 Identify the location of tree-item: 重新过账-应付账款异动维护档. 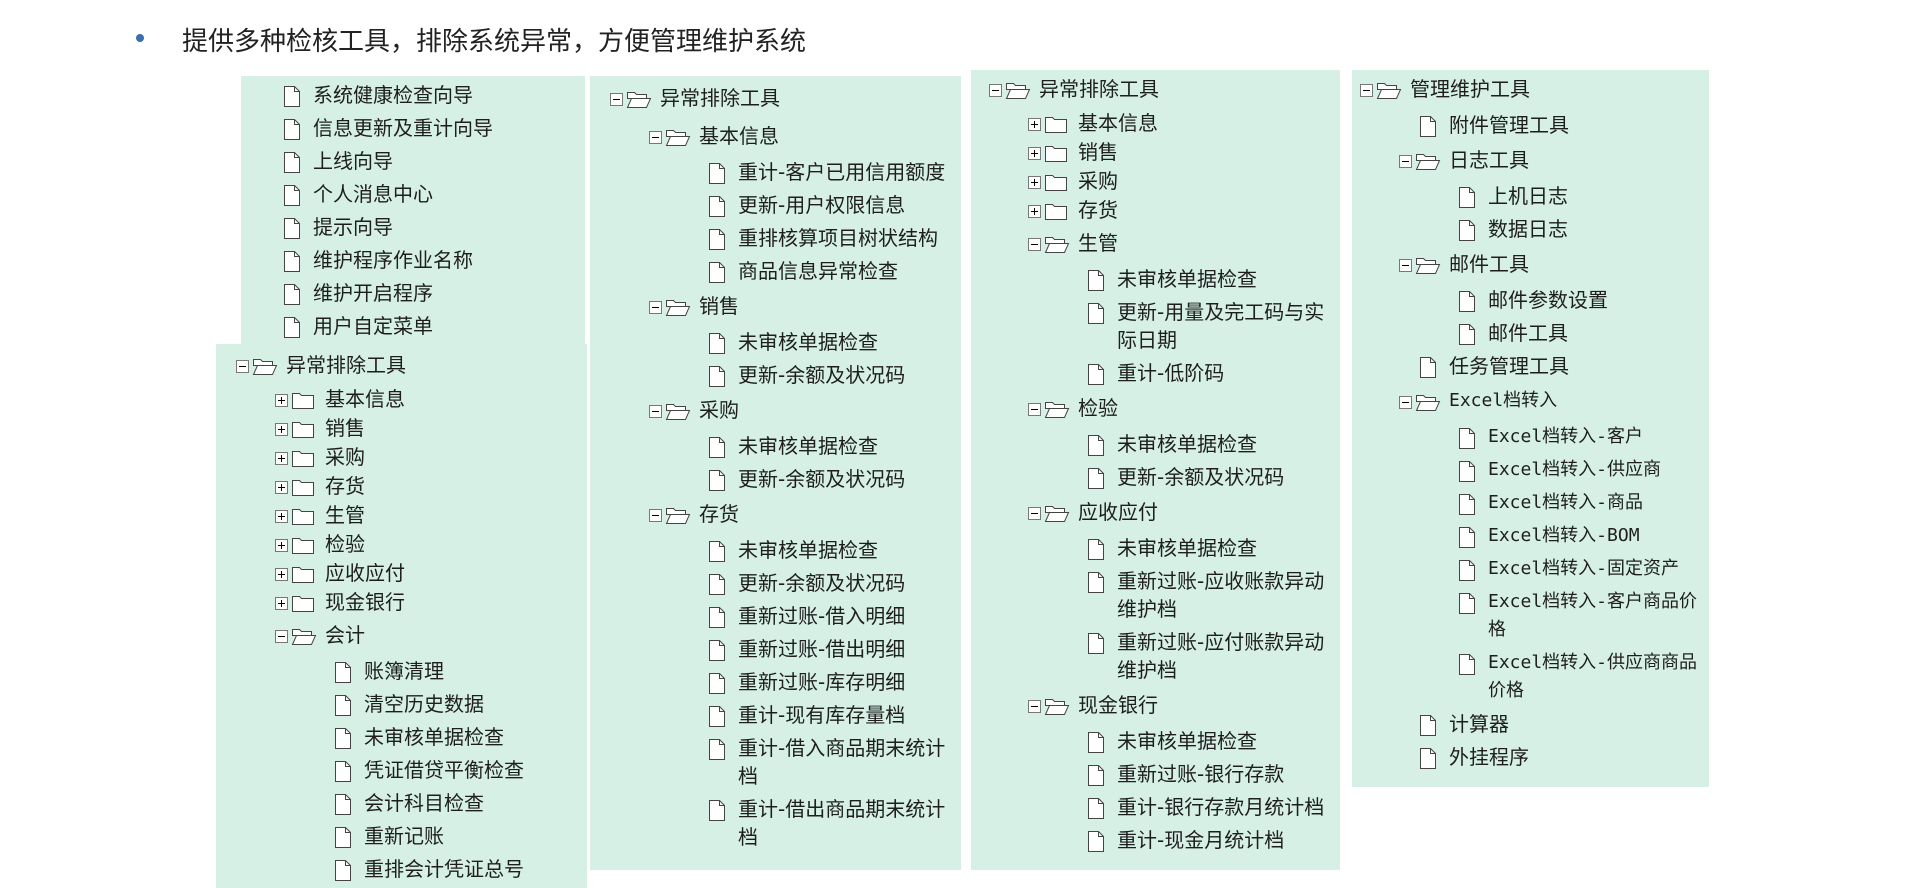
(1152, 655).